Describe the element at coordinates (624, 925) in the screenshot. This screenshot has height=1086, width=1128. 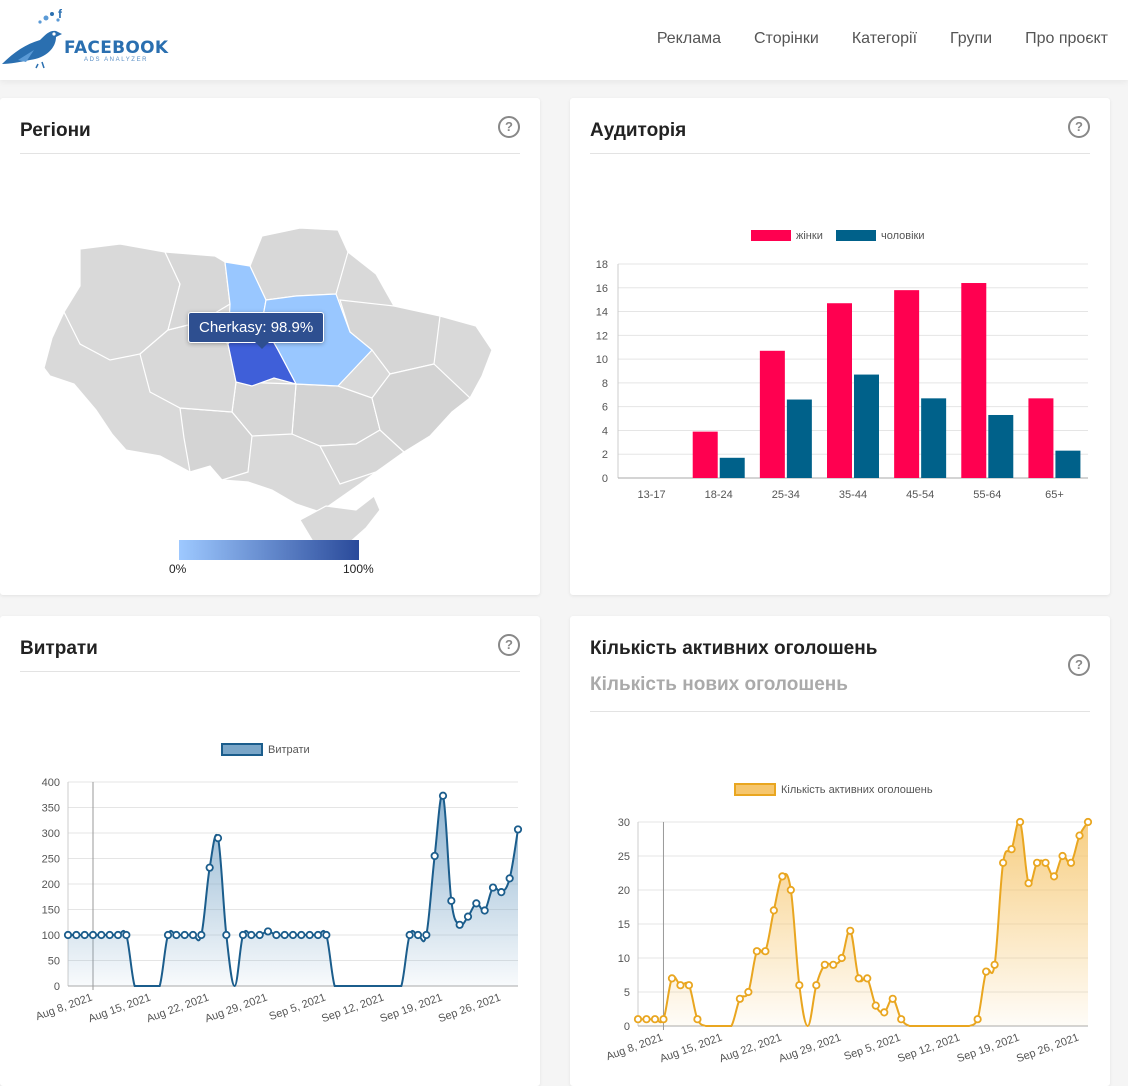
I see `y-tick-label: 15` at that location.